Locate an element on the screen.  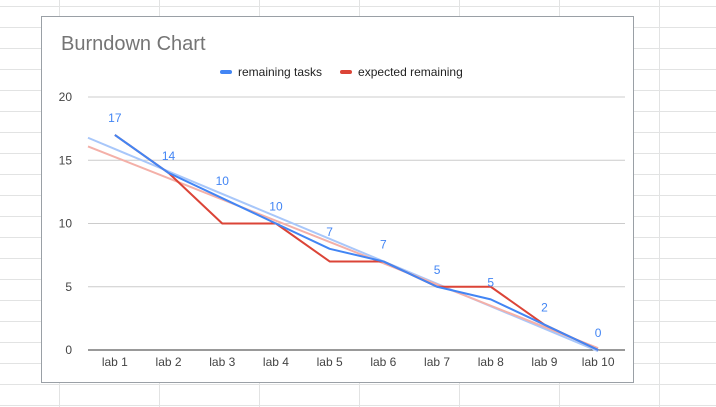
legend-swatch-remaining-tasks is located at coordinates (226, 72).